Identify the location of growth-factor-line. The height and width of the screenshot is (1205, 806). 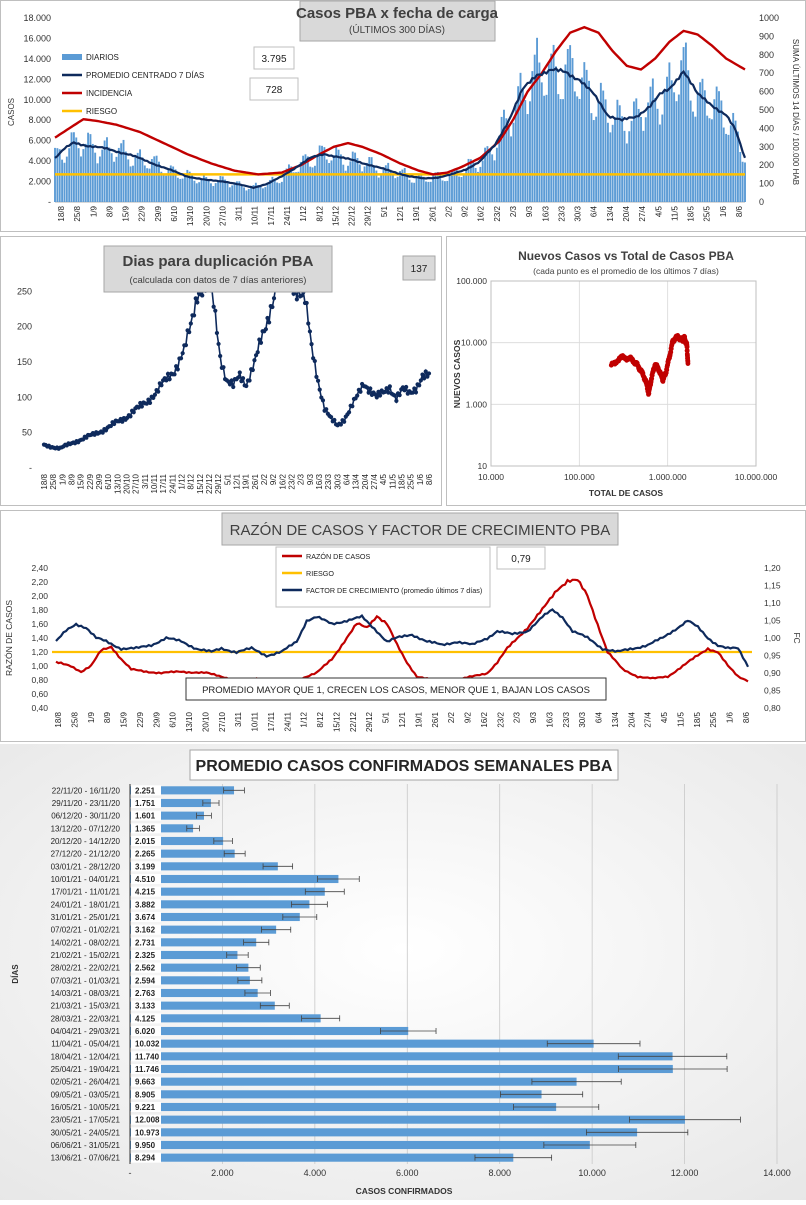
(402, 638).